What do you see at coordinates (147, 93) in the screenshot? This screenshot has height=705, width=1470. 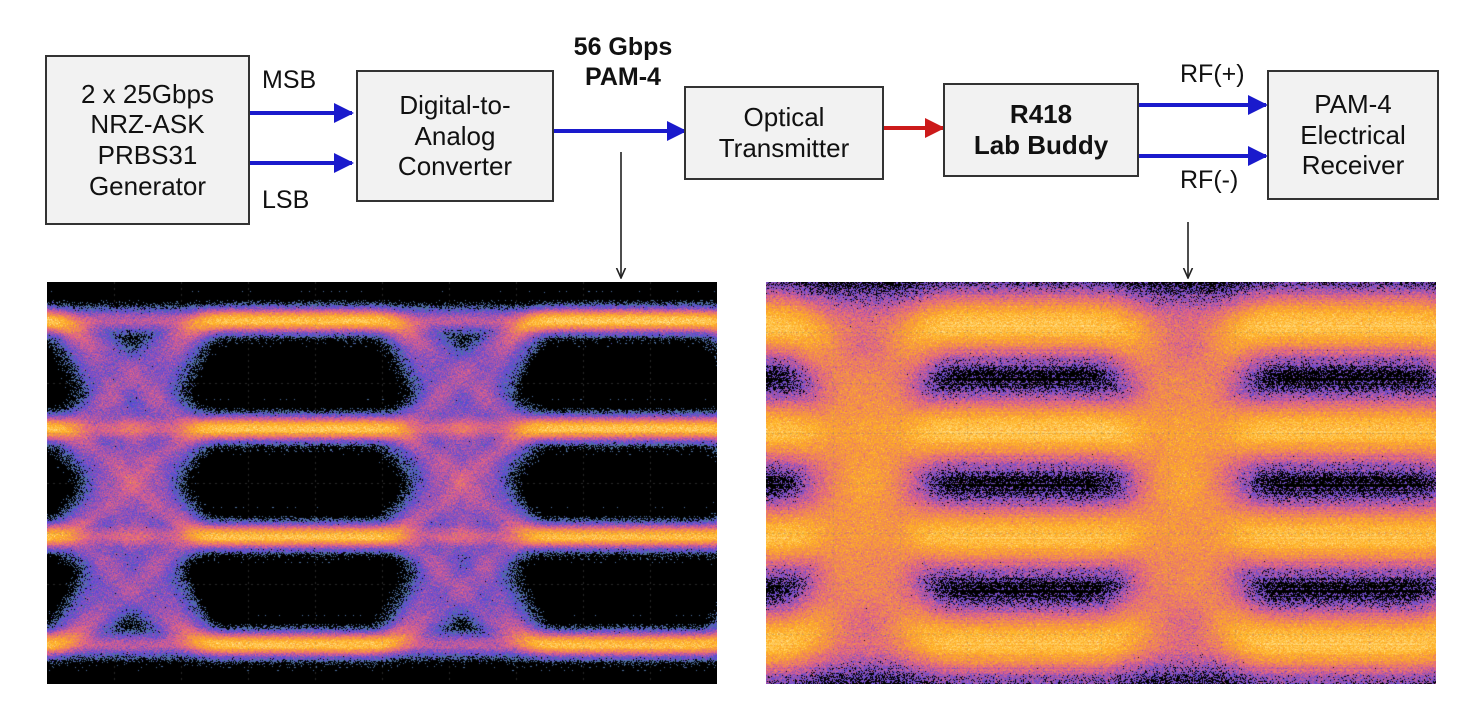 I see `generator-line-1: 2 x 25Gbps` at bounding box center [147, 93].